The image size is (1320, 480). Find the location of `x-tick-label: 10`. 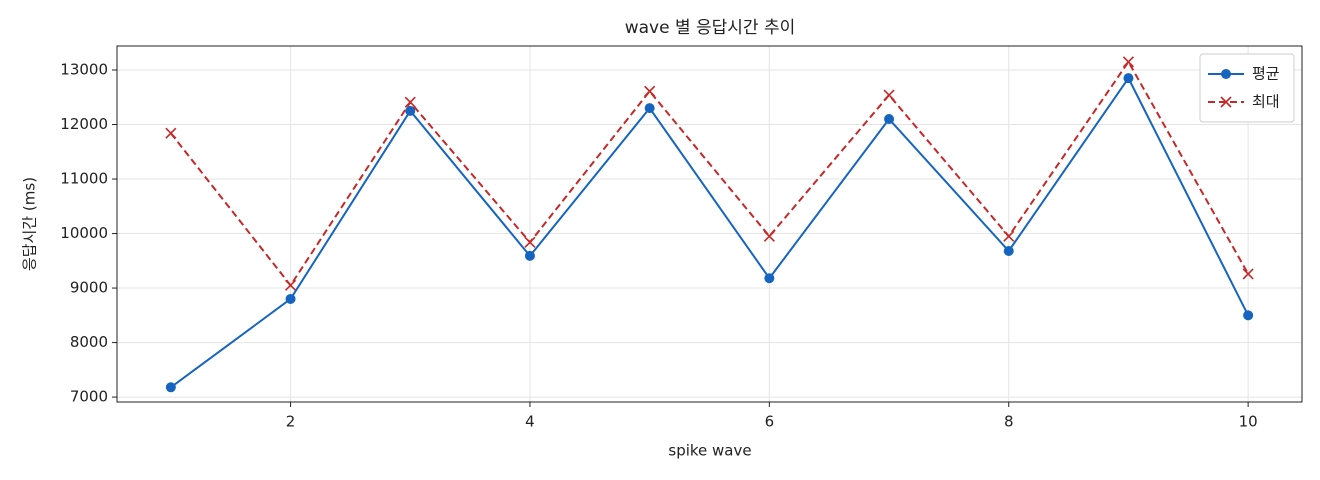

x-tick-label: 10 is located at coordinates (1248, 422).